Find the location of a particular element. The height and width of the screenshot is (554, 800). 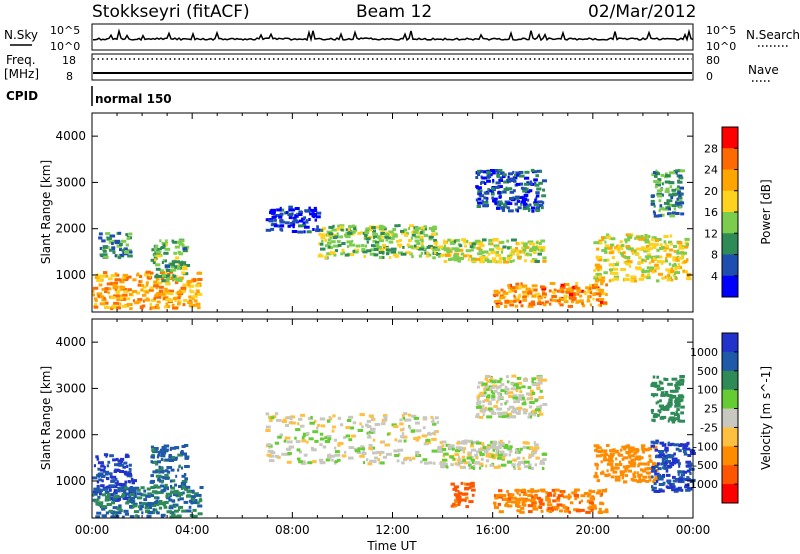

velocity-colorbar-label-7: -1000 is located at coordinates (702, 484).